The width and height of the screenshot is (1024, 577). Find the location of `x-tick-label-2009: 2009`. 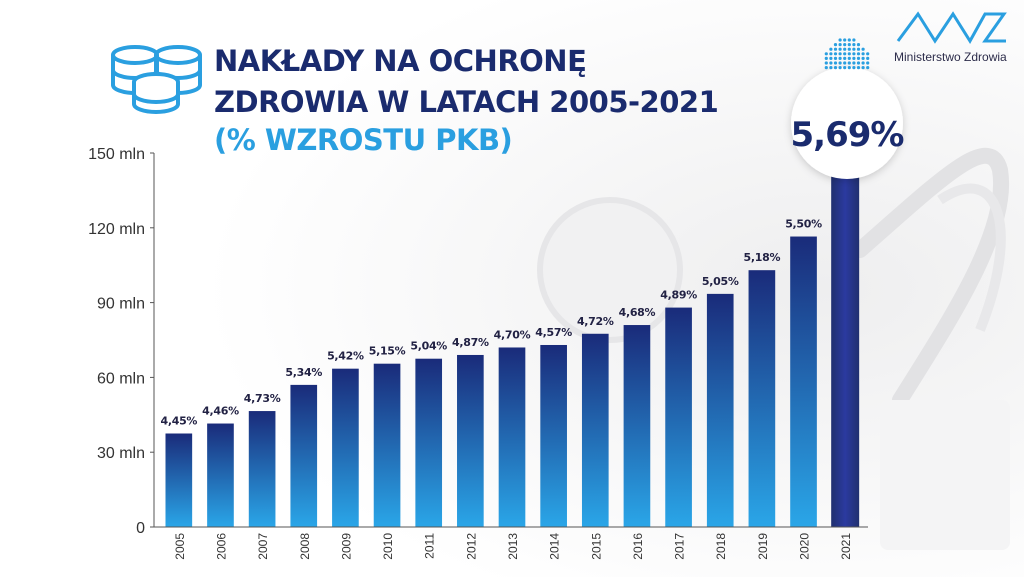

x-tick-label-2009: 2009 is located at coordinates (346, 546).